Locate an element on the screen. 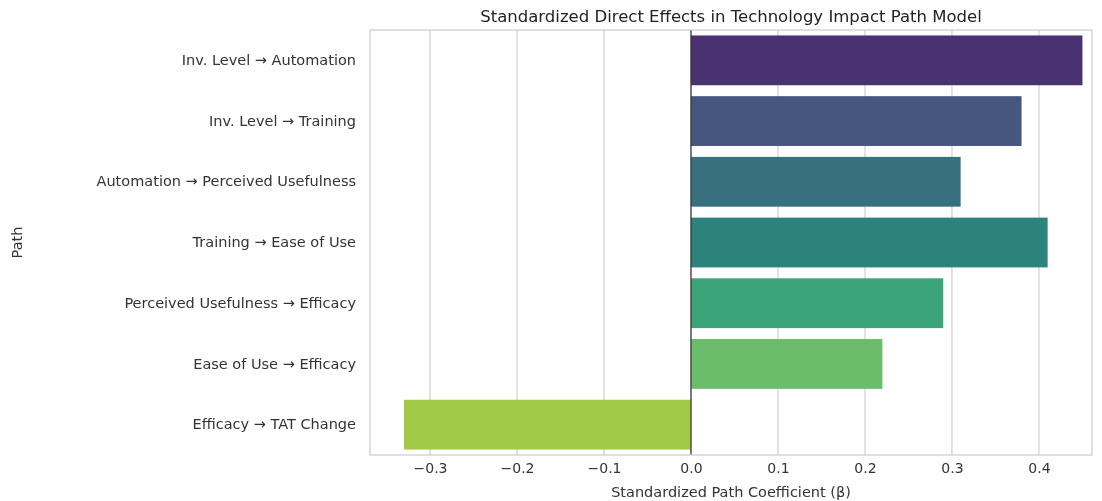  y-tick-label: Perceived Usefulness → Efficacy is located at coordinates (240, 302).